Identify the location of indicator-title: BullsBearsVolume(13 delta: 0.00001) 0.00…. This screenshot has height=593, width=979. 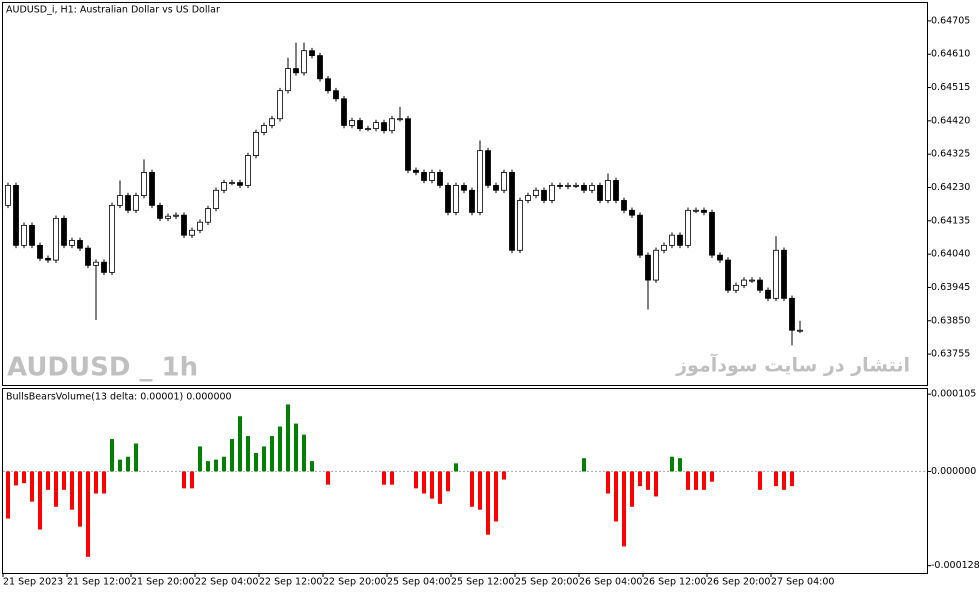
(119, 397).